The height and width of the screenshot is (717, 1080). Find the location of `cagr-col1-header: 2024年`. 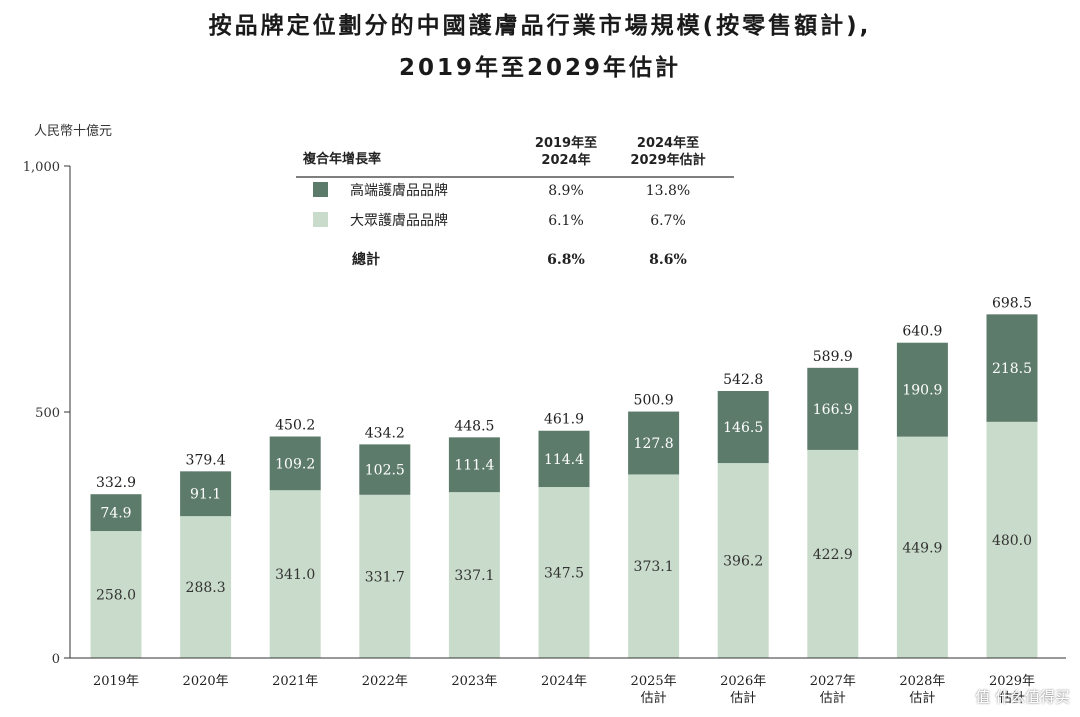

cagr-col1-header: 2024年 is located at coordinates (565, 160).